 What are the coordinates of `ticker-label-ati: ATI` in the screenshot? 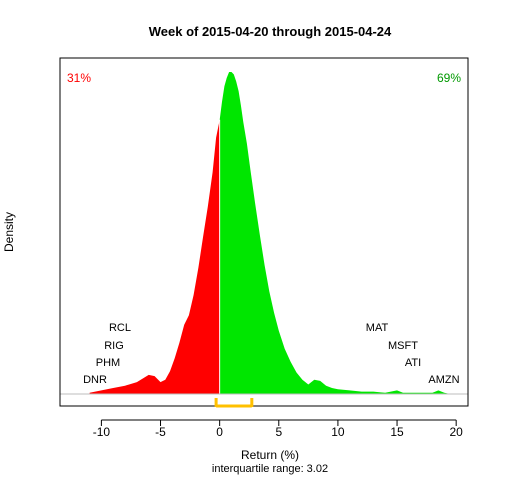 It's located at (413, 363).